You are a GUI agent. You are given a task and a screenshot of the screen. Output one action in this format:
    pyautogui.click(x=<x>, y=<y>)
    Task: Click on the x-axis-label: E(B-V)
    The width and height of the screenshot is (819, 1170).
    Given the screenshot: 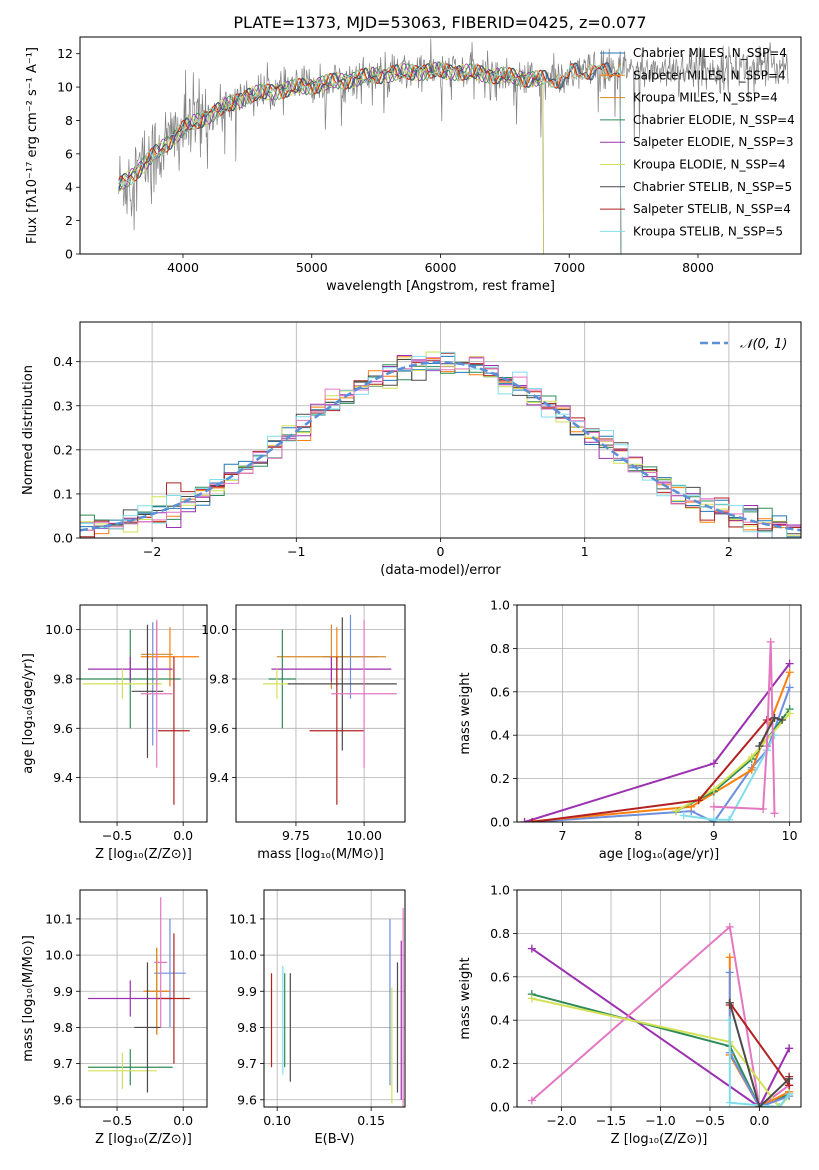 What is the action you would take?
    pyautogui.click(x=334, y=1139)
    